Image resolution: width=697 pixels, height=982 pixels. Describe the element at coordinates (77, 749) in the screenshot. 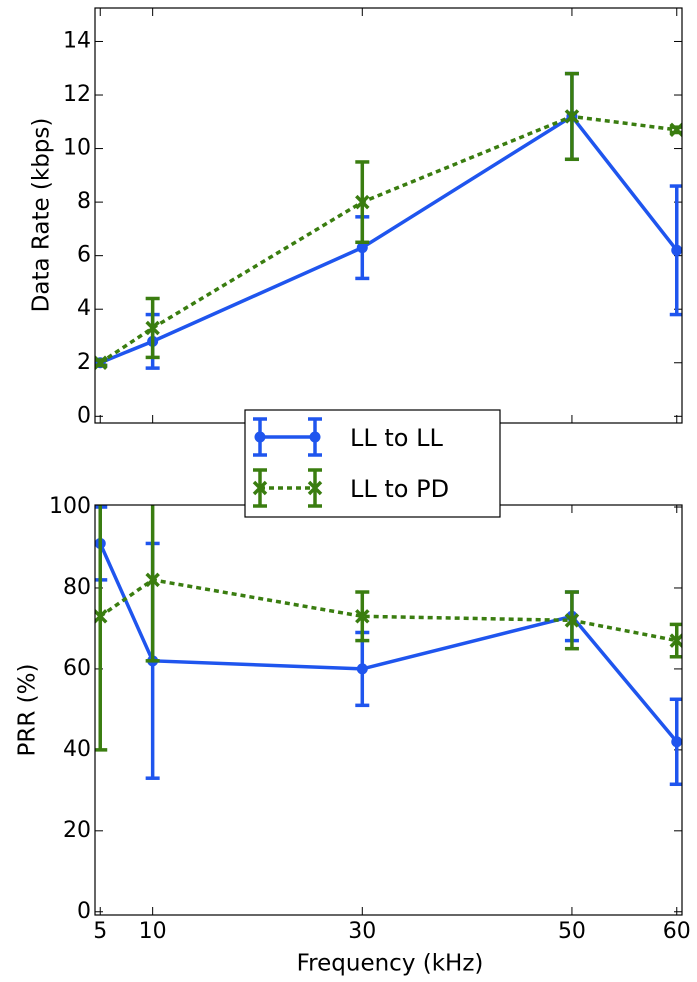

I see `y-tick-label: 40` at that location.